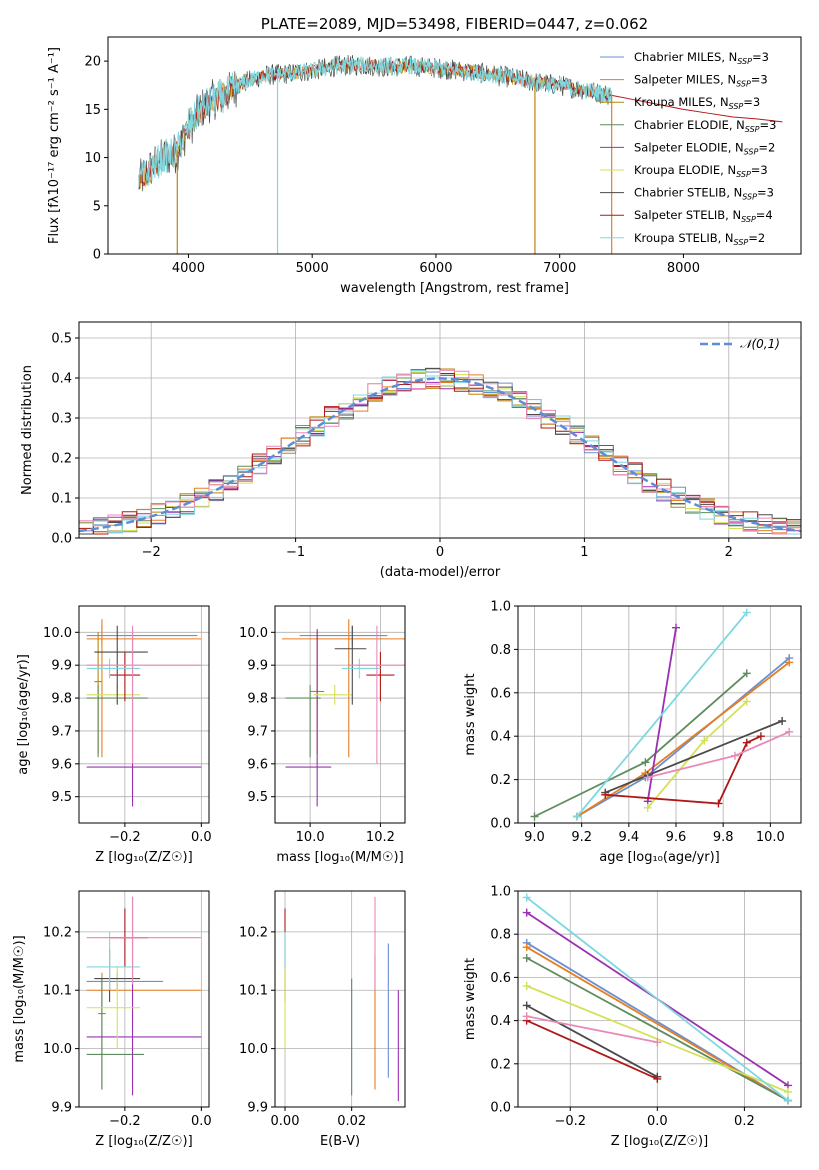 The height and width of the screenshot is (1170, 819). I want to click on tick-label-y: 10.1, so click(57, 991).